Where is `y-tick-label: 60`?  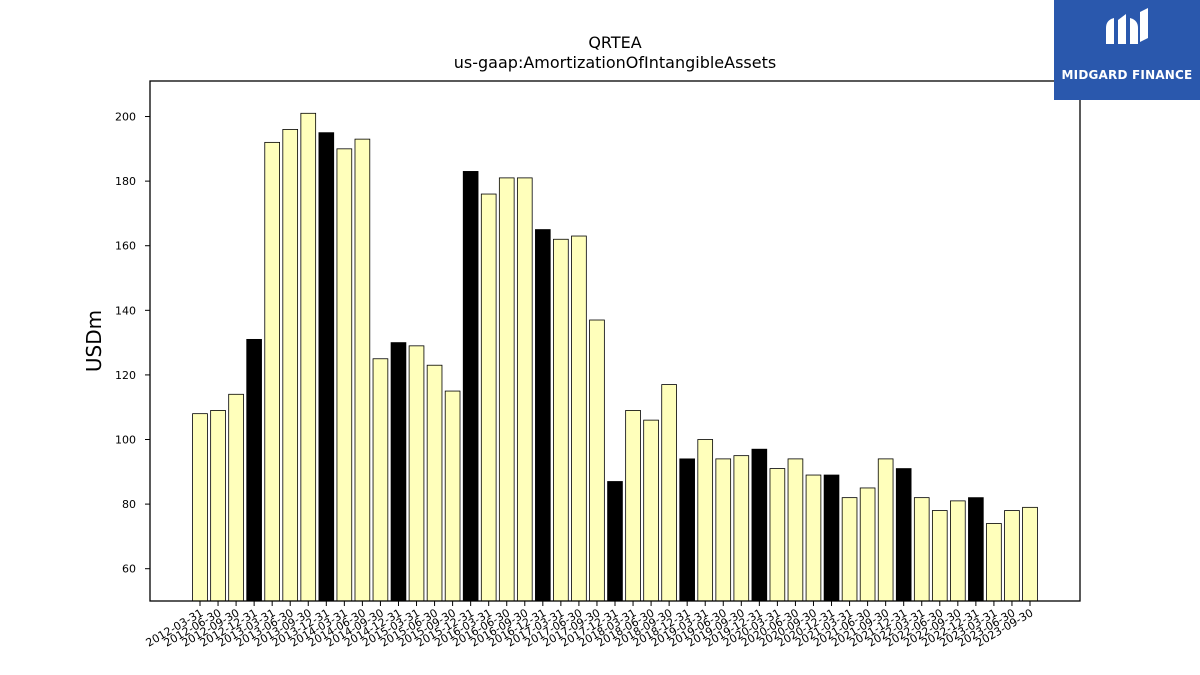 y-tick-label: 60 is located at coordinates (129, 569).